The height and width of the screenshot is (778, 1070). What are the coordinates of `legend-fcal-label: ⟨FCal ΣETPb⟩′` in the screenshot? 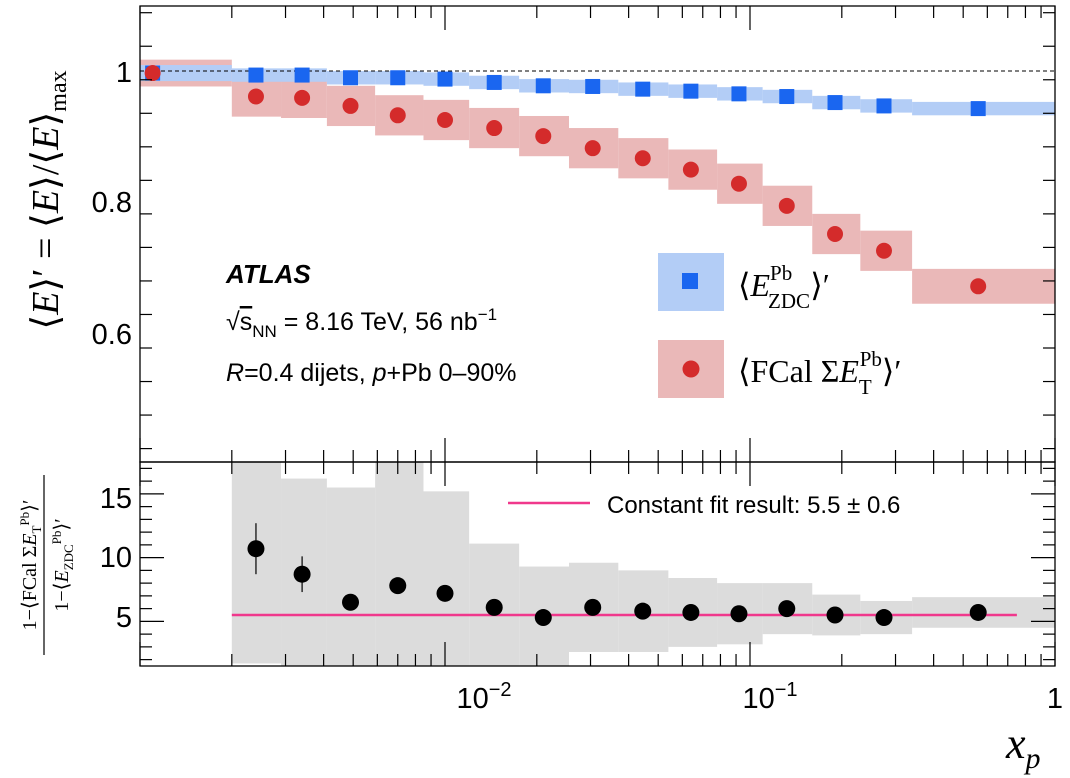 It's located at (819, 373).